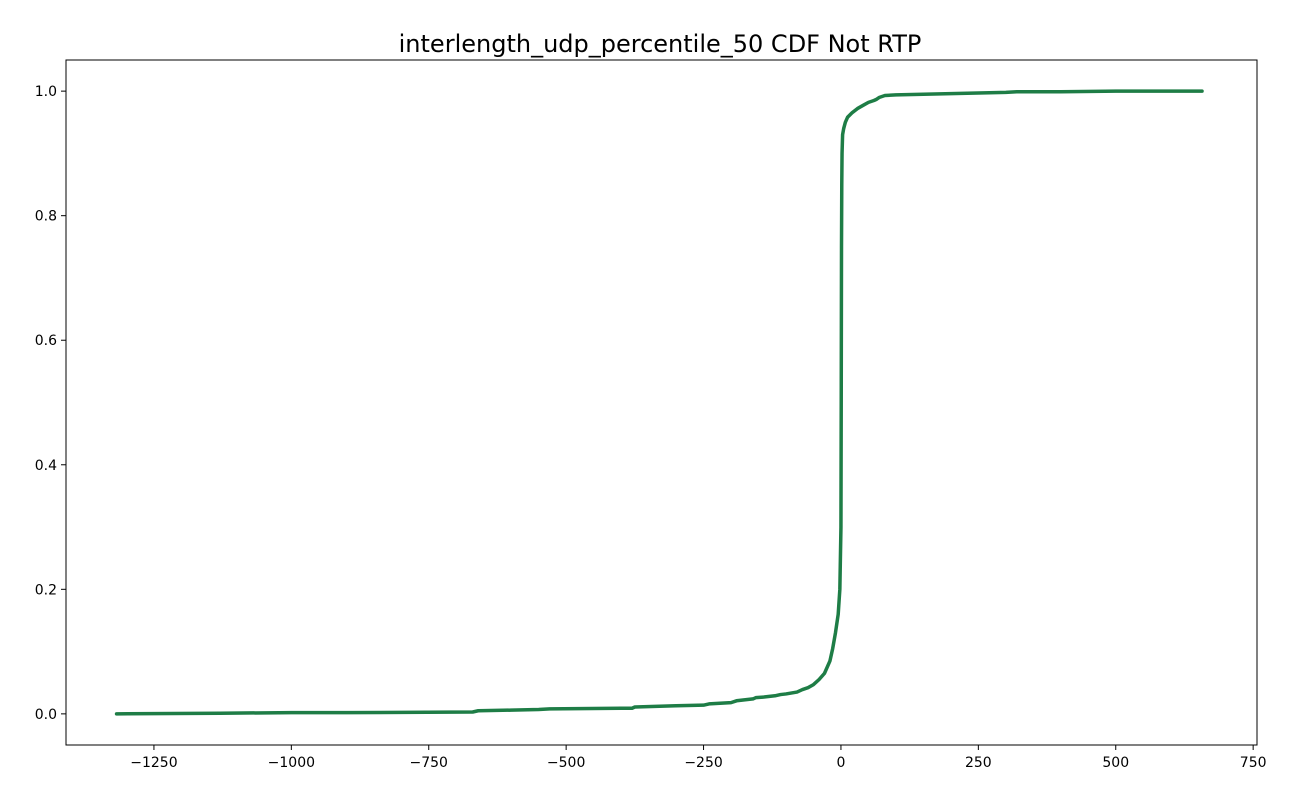  Describe the element at coordinates (153, 763) in the screenshot. I see `x-tick-label: −1250` at that location.